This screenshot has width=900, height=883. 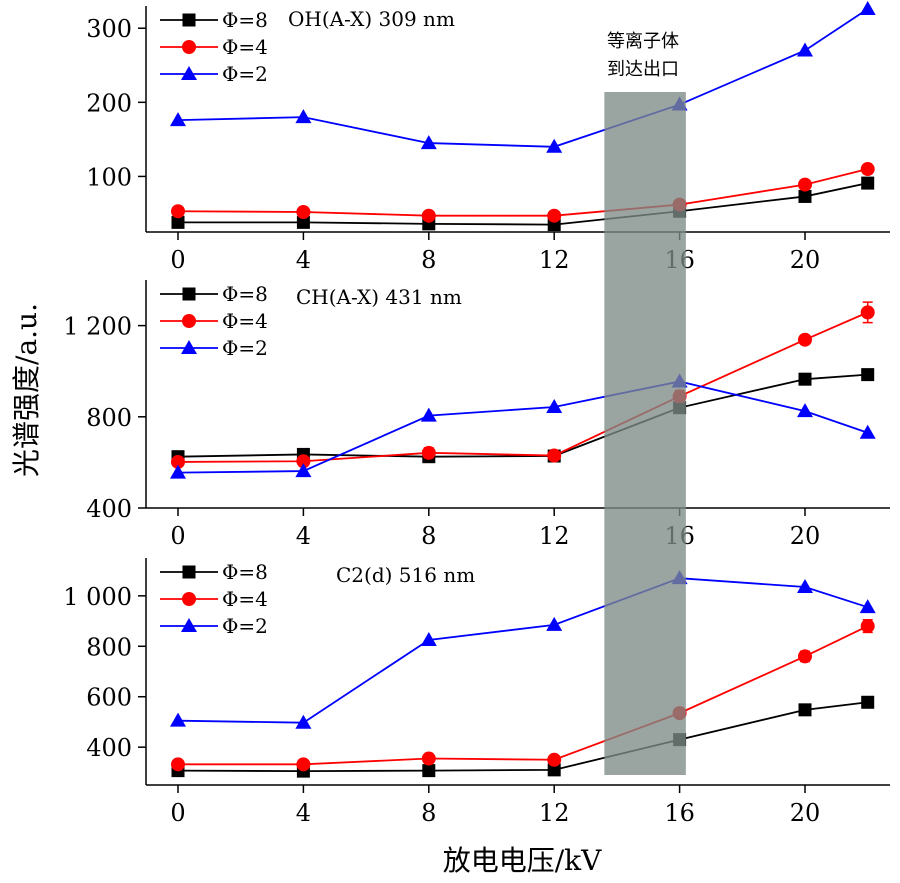 What do you see at coordinates (245, 74) in the screenshot?
I see `legend-label: Φ=2` at bounding box center [245, 74].